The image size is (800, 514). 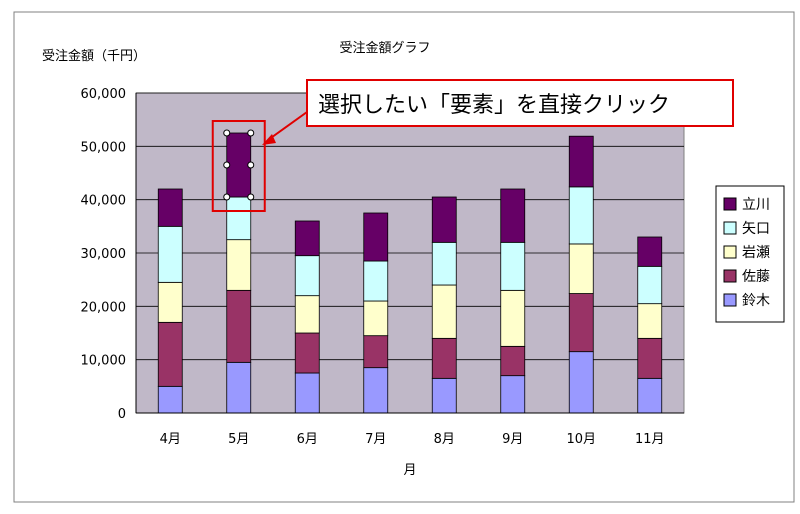 What do you see at coordinates (104, 201) in the screenshot?
I see `y-tick-label: 40,000` at bounding box center [104, 201].